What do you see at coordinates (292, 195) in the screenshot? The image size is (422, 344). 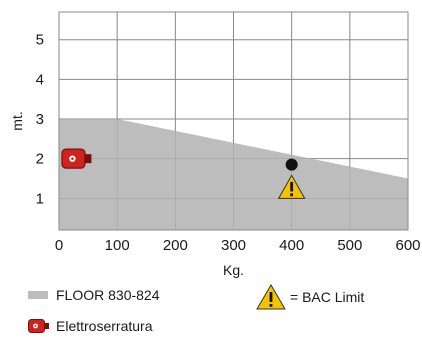 I see `warning-exclamation-dot` at bounding box center [292, 195].